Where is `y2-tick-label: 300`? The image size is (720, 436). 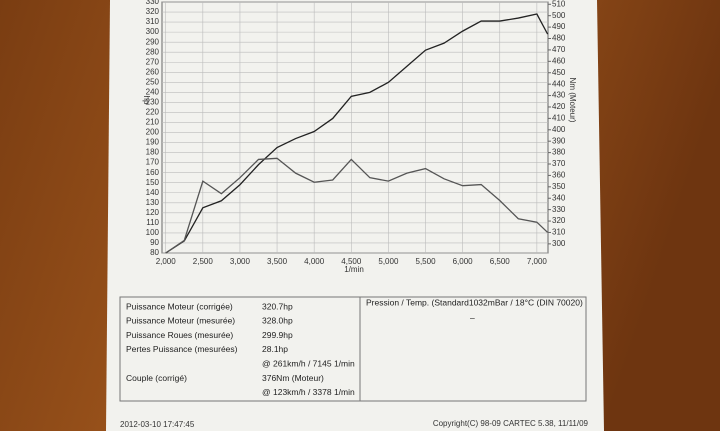
y2-tick-label: 300 is located at coordinates (559, 243).